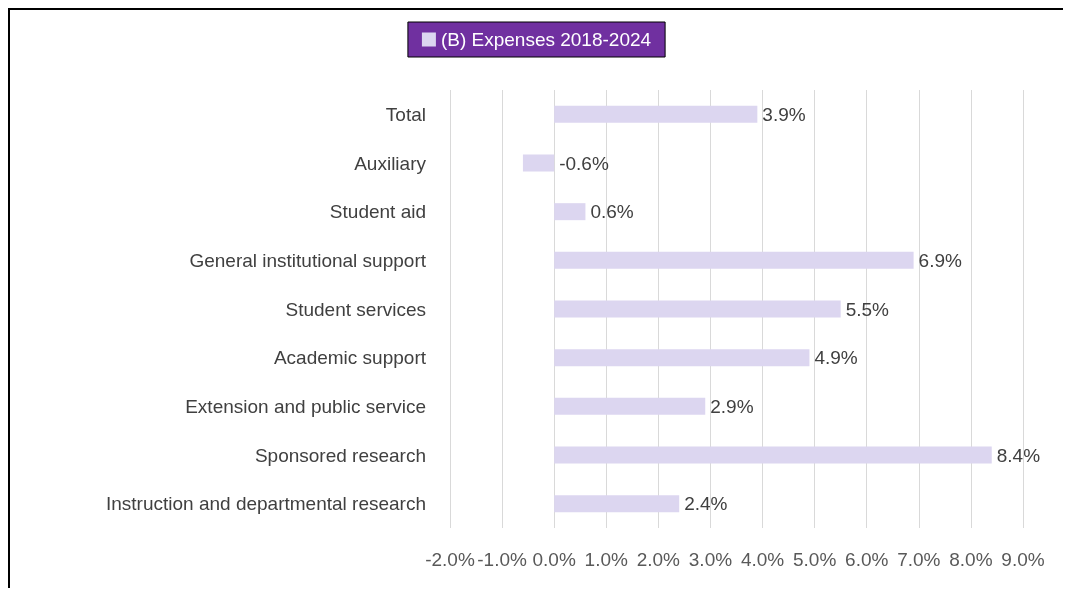  Describe the element at coordinates (350, 358) in the screenshot. I see `y-tick-label: Academic support` at that location.